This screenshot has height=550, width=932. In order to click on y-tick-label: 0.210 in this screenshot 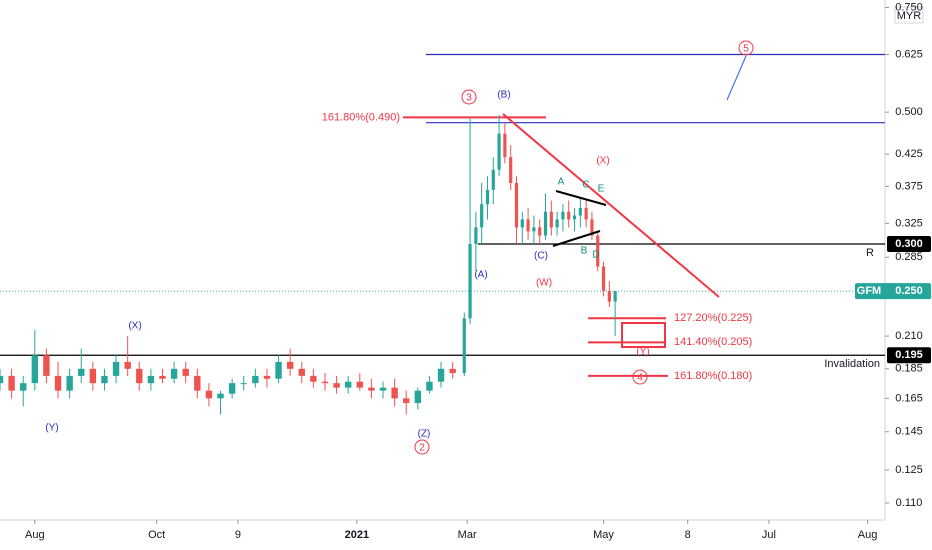, I will do `click(909, 336)`.